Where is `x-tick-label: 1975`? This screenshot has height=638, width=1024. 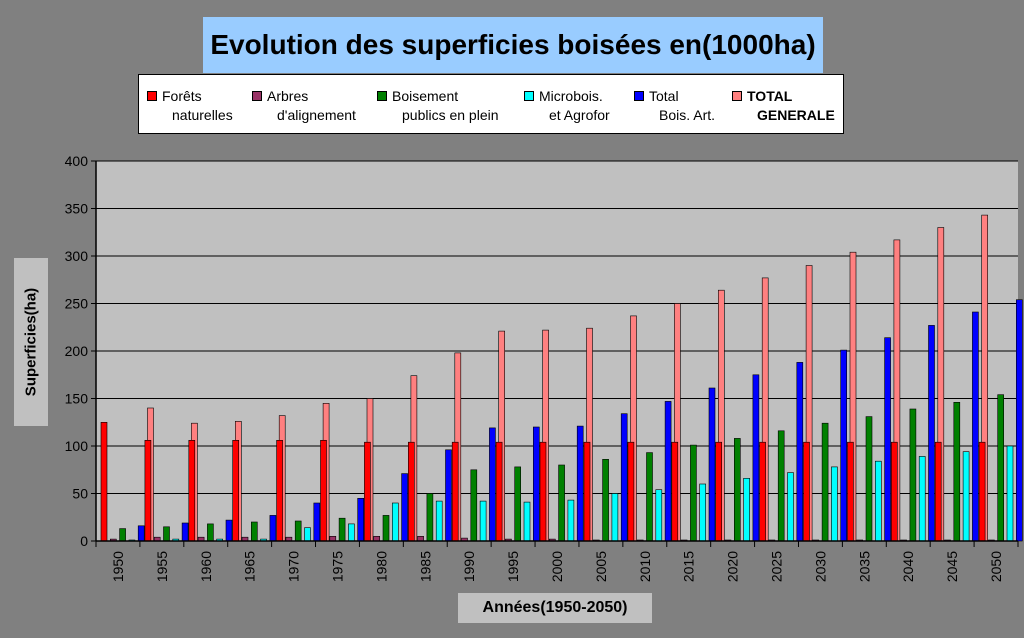 x-tick-label: 1975 is located at coordinates (337, 566).